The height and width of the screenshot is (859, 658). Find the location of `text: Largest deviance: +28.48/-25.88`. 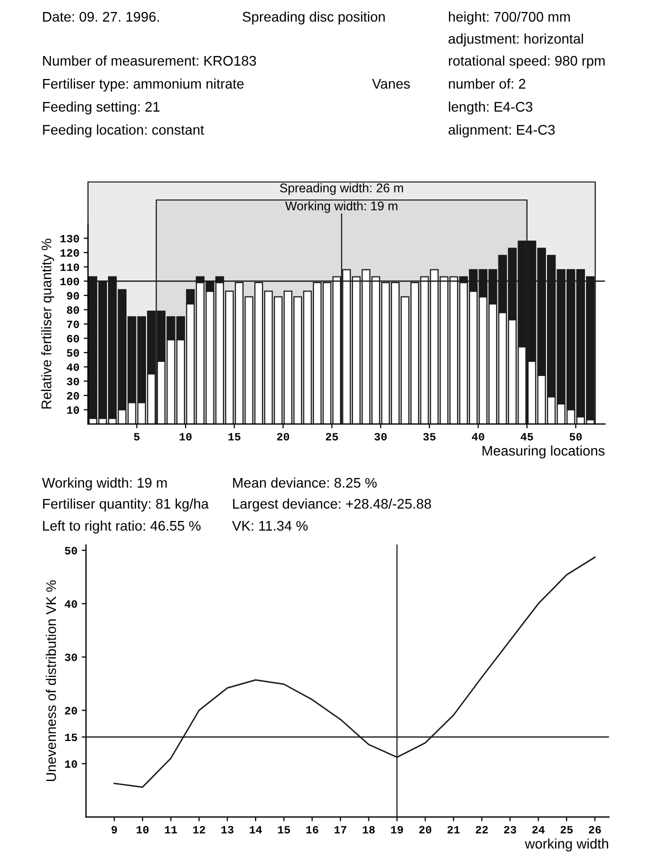

text: Largest deviance: +28.48/-25.88 is located at coordinates (332, 505).